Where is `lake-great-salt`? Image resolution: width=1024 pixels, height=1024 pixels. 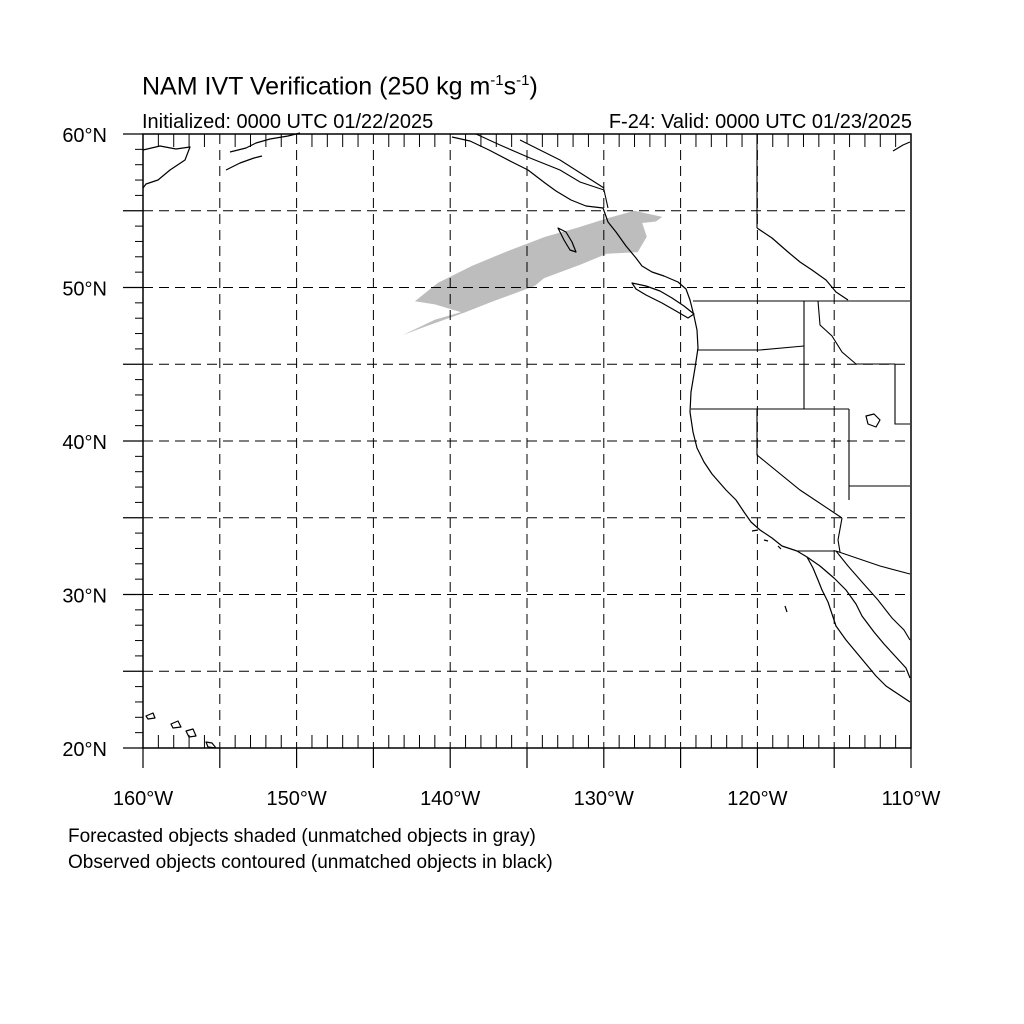 lake-great-salt is located at coordinates (873, 420).